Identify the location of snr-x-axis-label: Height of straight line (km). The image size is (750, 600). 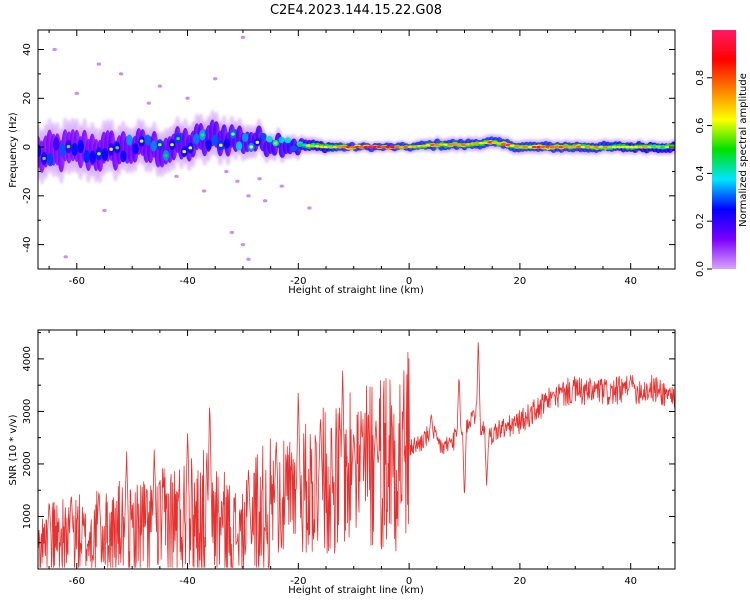
(356, 590).